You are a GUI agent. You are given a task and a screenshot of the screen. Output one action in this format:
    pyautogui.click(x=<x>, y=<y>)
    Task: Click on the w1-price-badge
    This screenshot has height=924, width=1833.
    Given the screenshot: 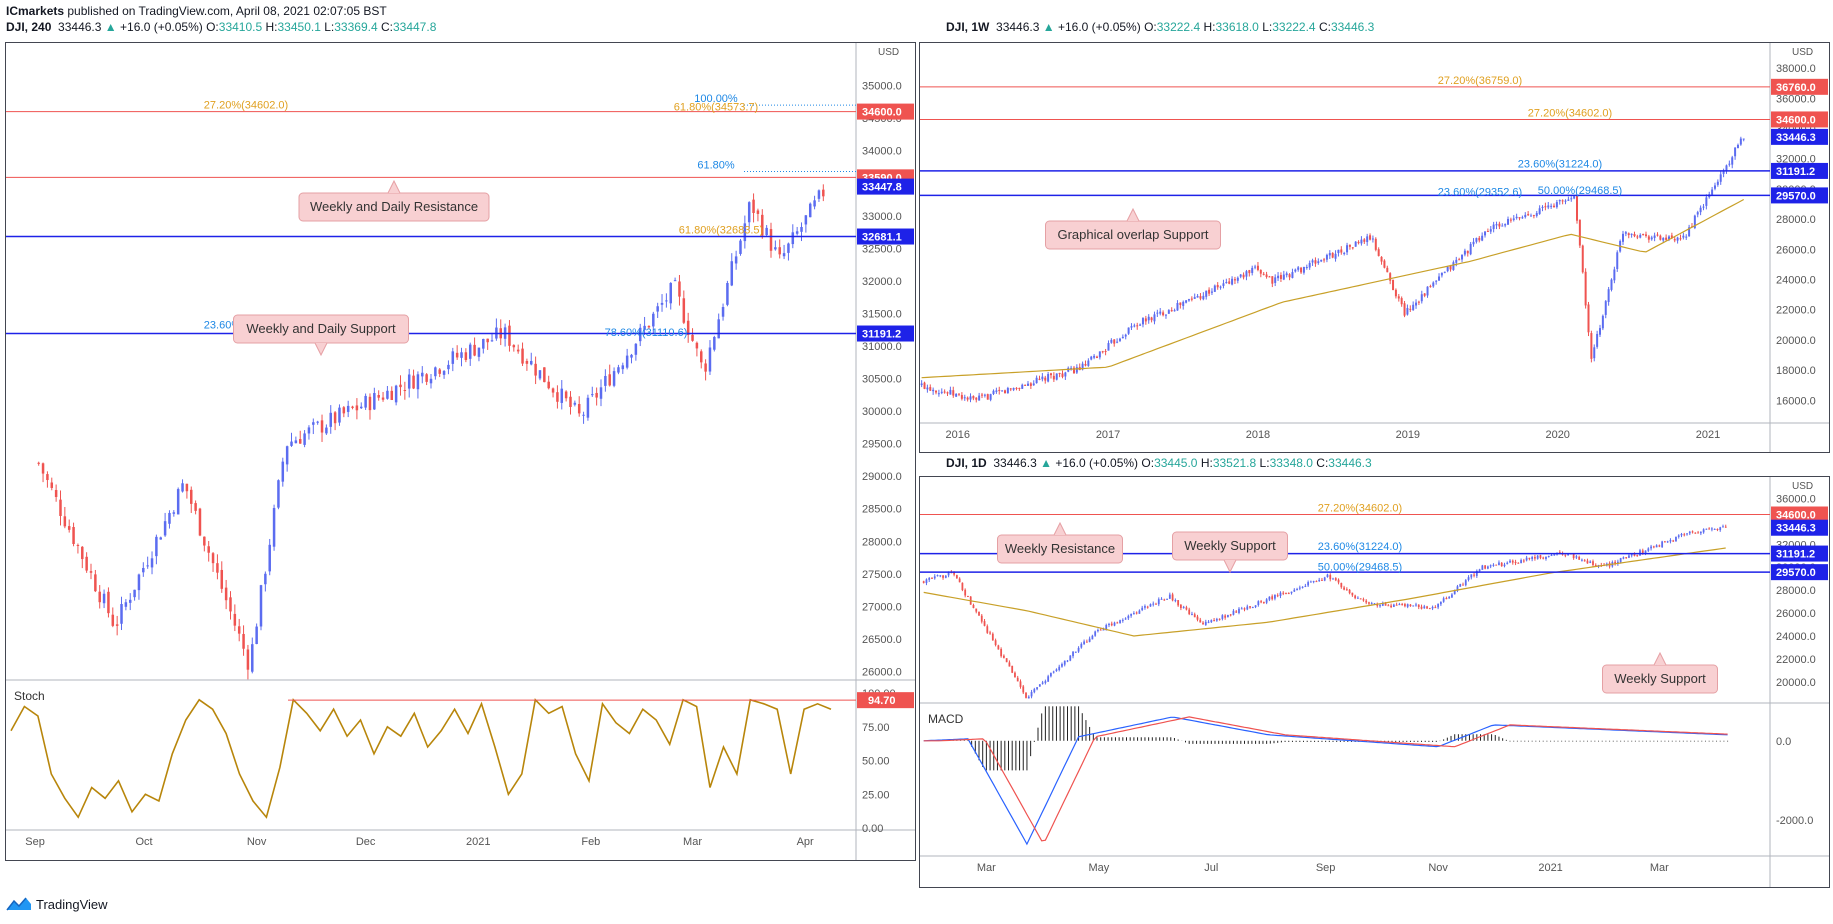 What is the action you would take?
    pyautogui.click(x=1799, y=195)
    